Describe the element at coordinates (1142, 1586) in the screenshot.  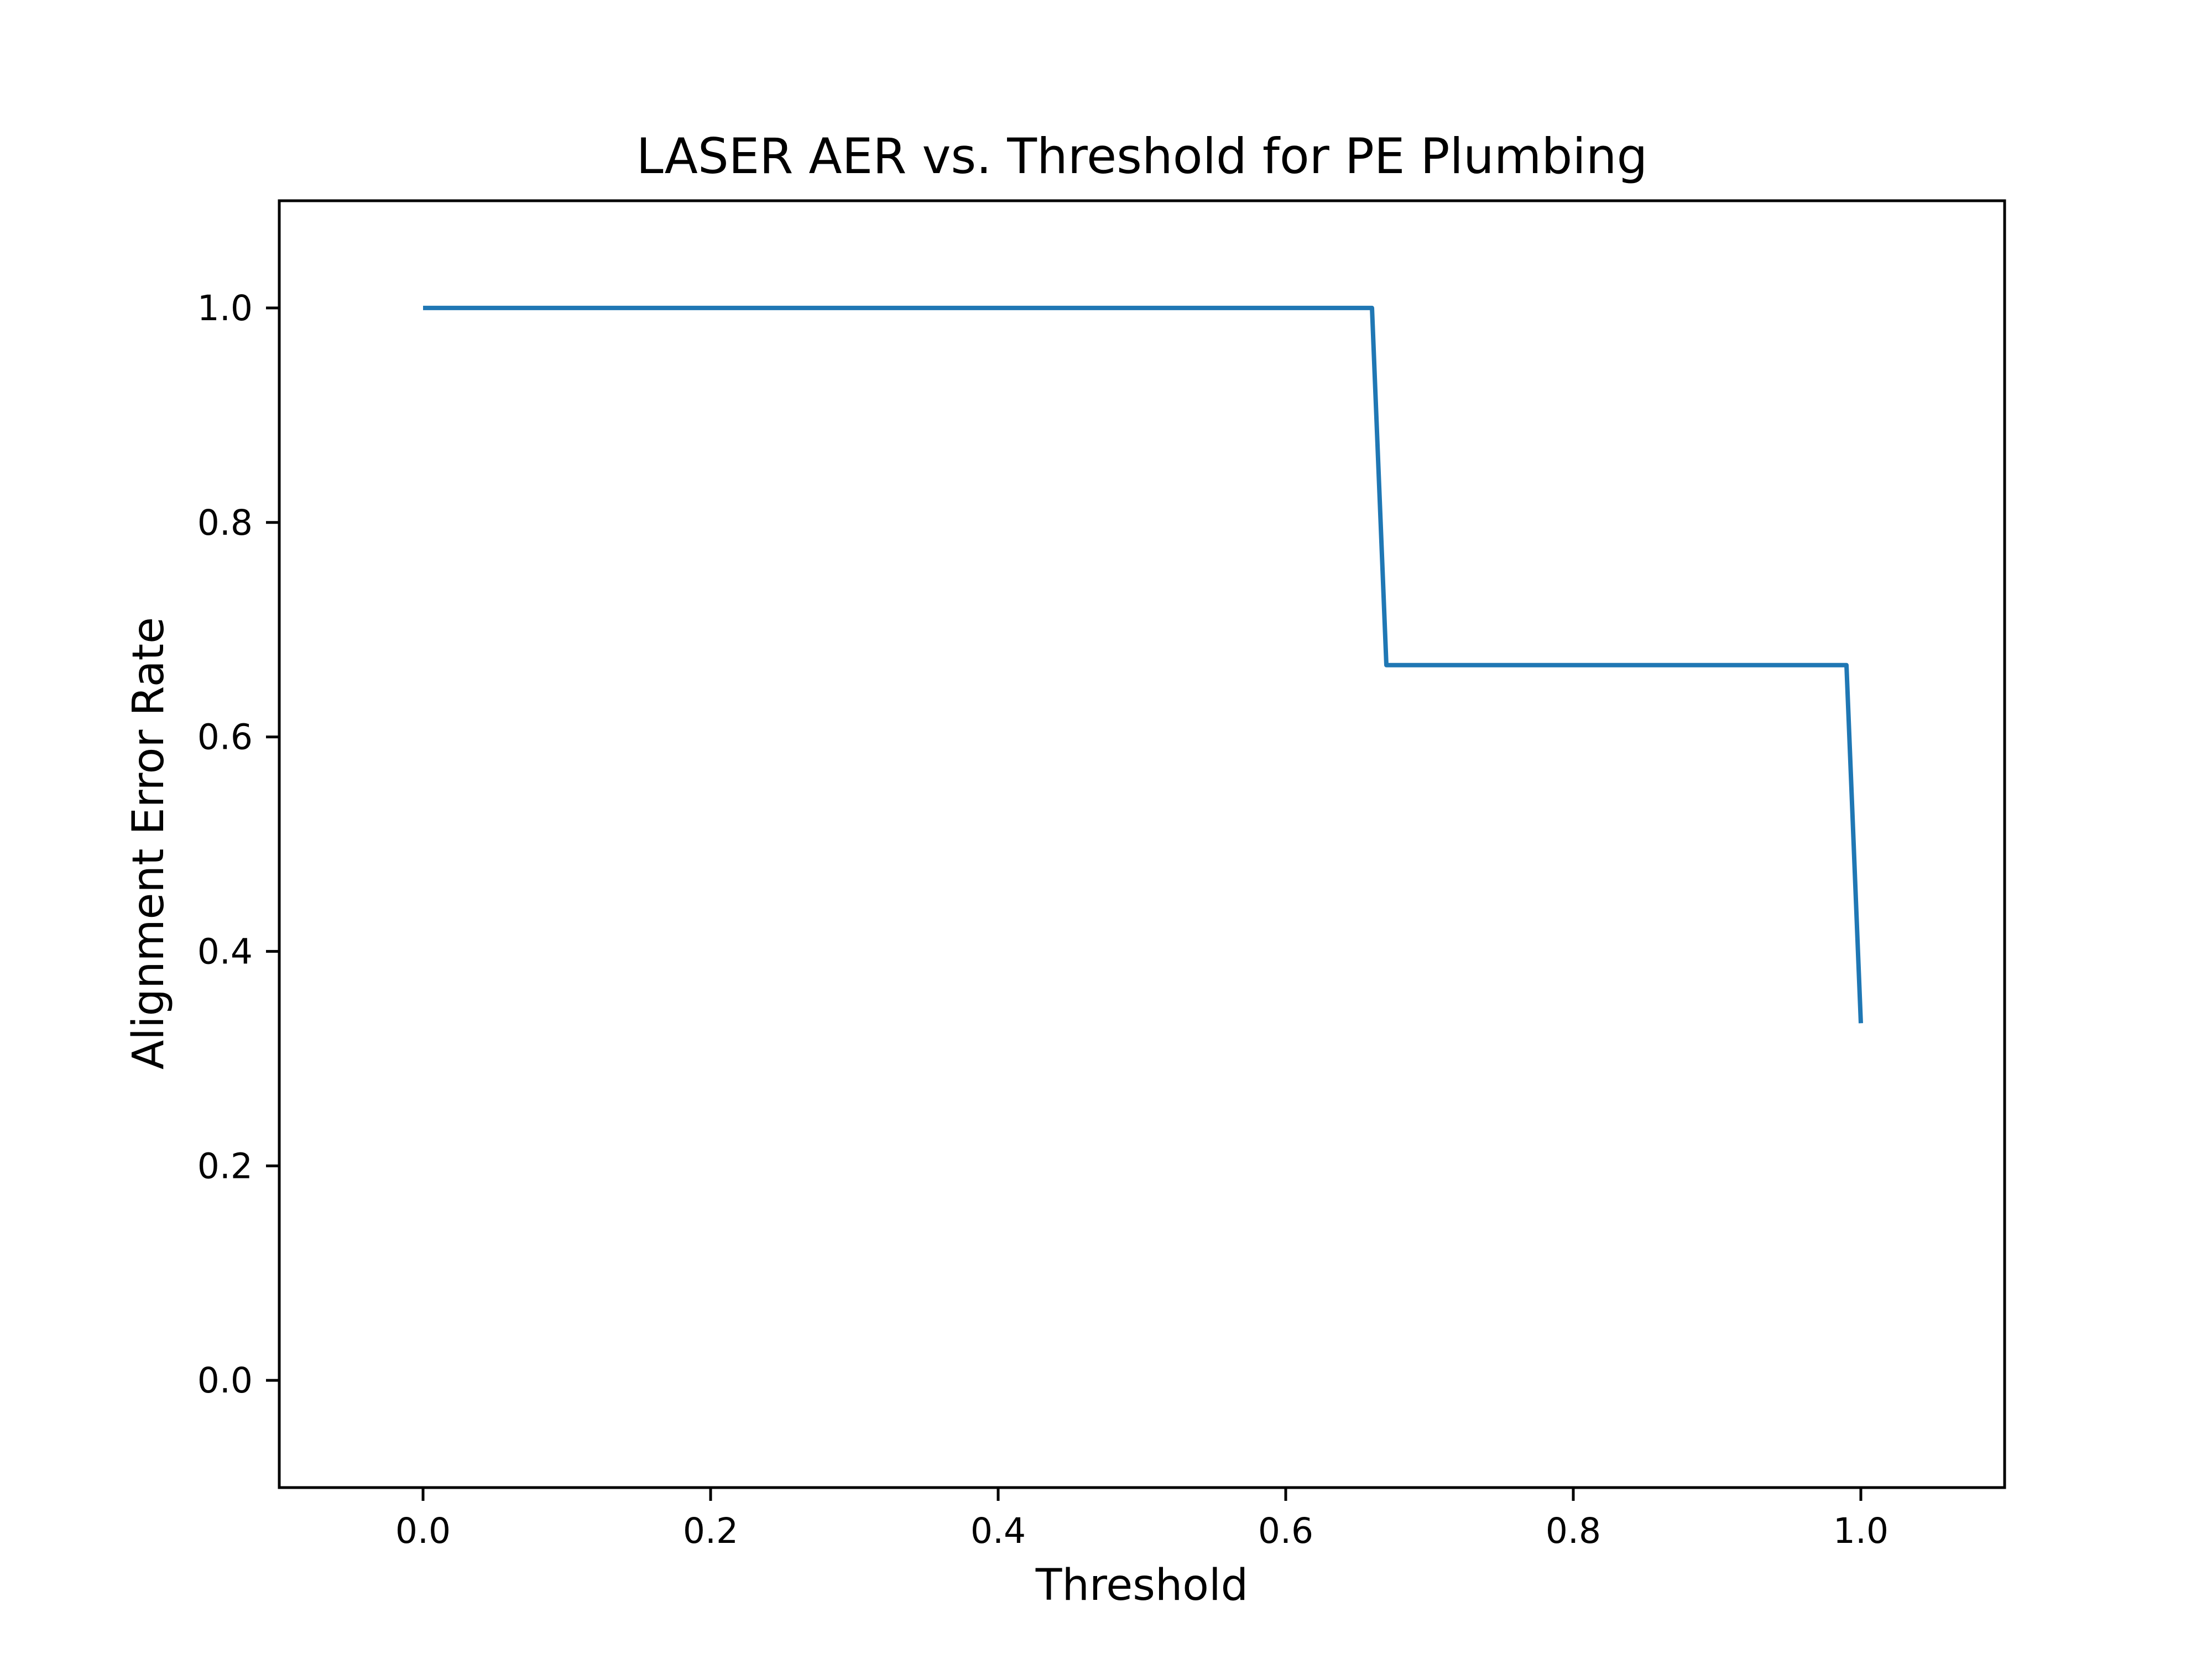
I see `x-axis-label: Threshold` at that location.